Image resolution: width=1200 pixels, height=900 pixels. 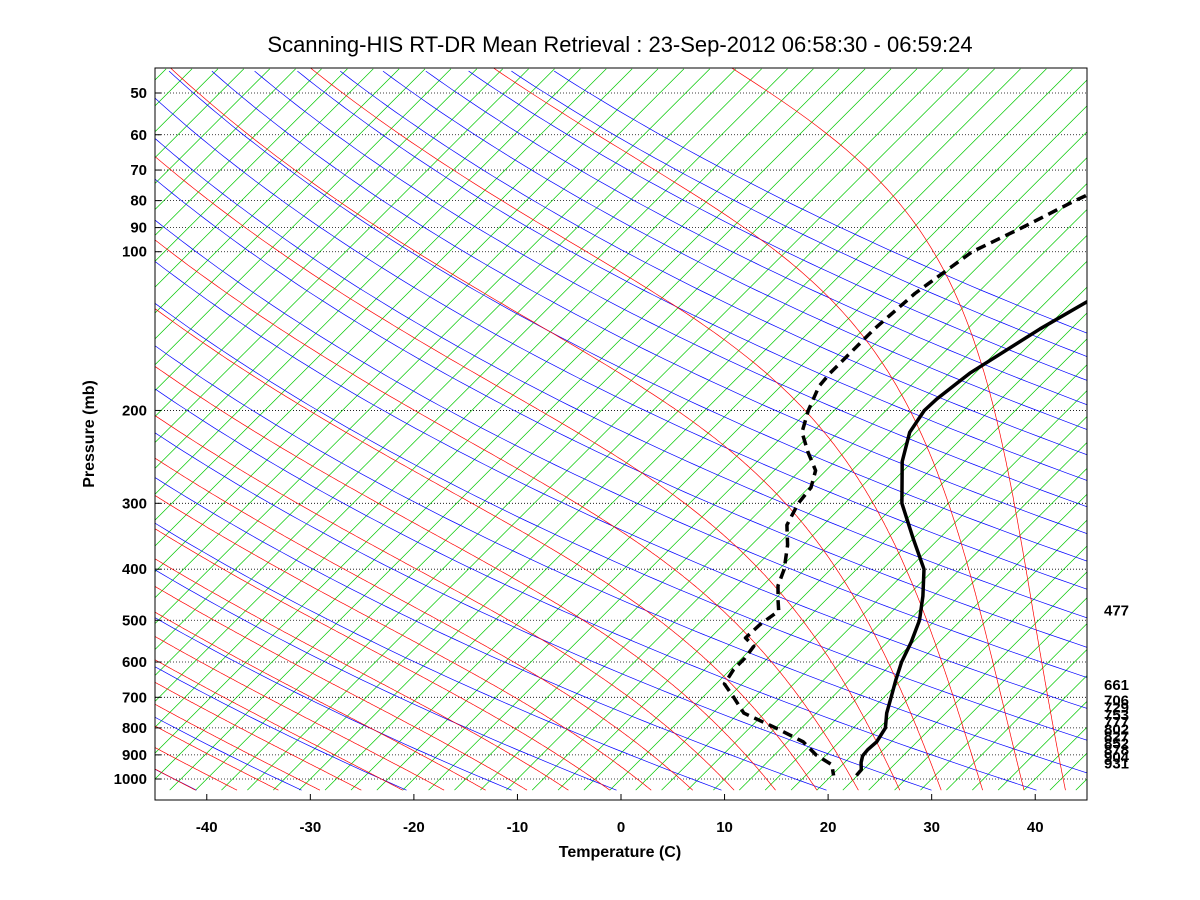 I want to click on x-tick-label: 0, so click(x=621, y=827).